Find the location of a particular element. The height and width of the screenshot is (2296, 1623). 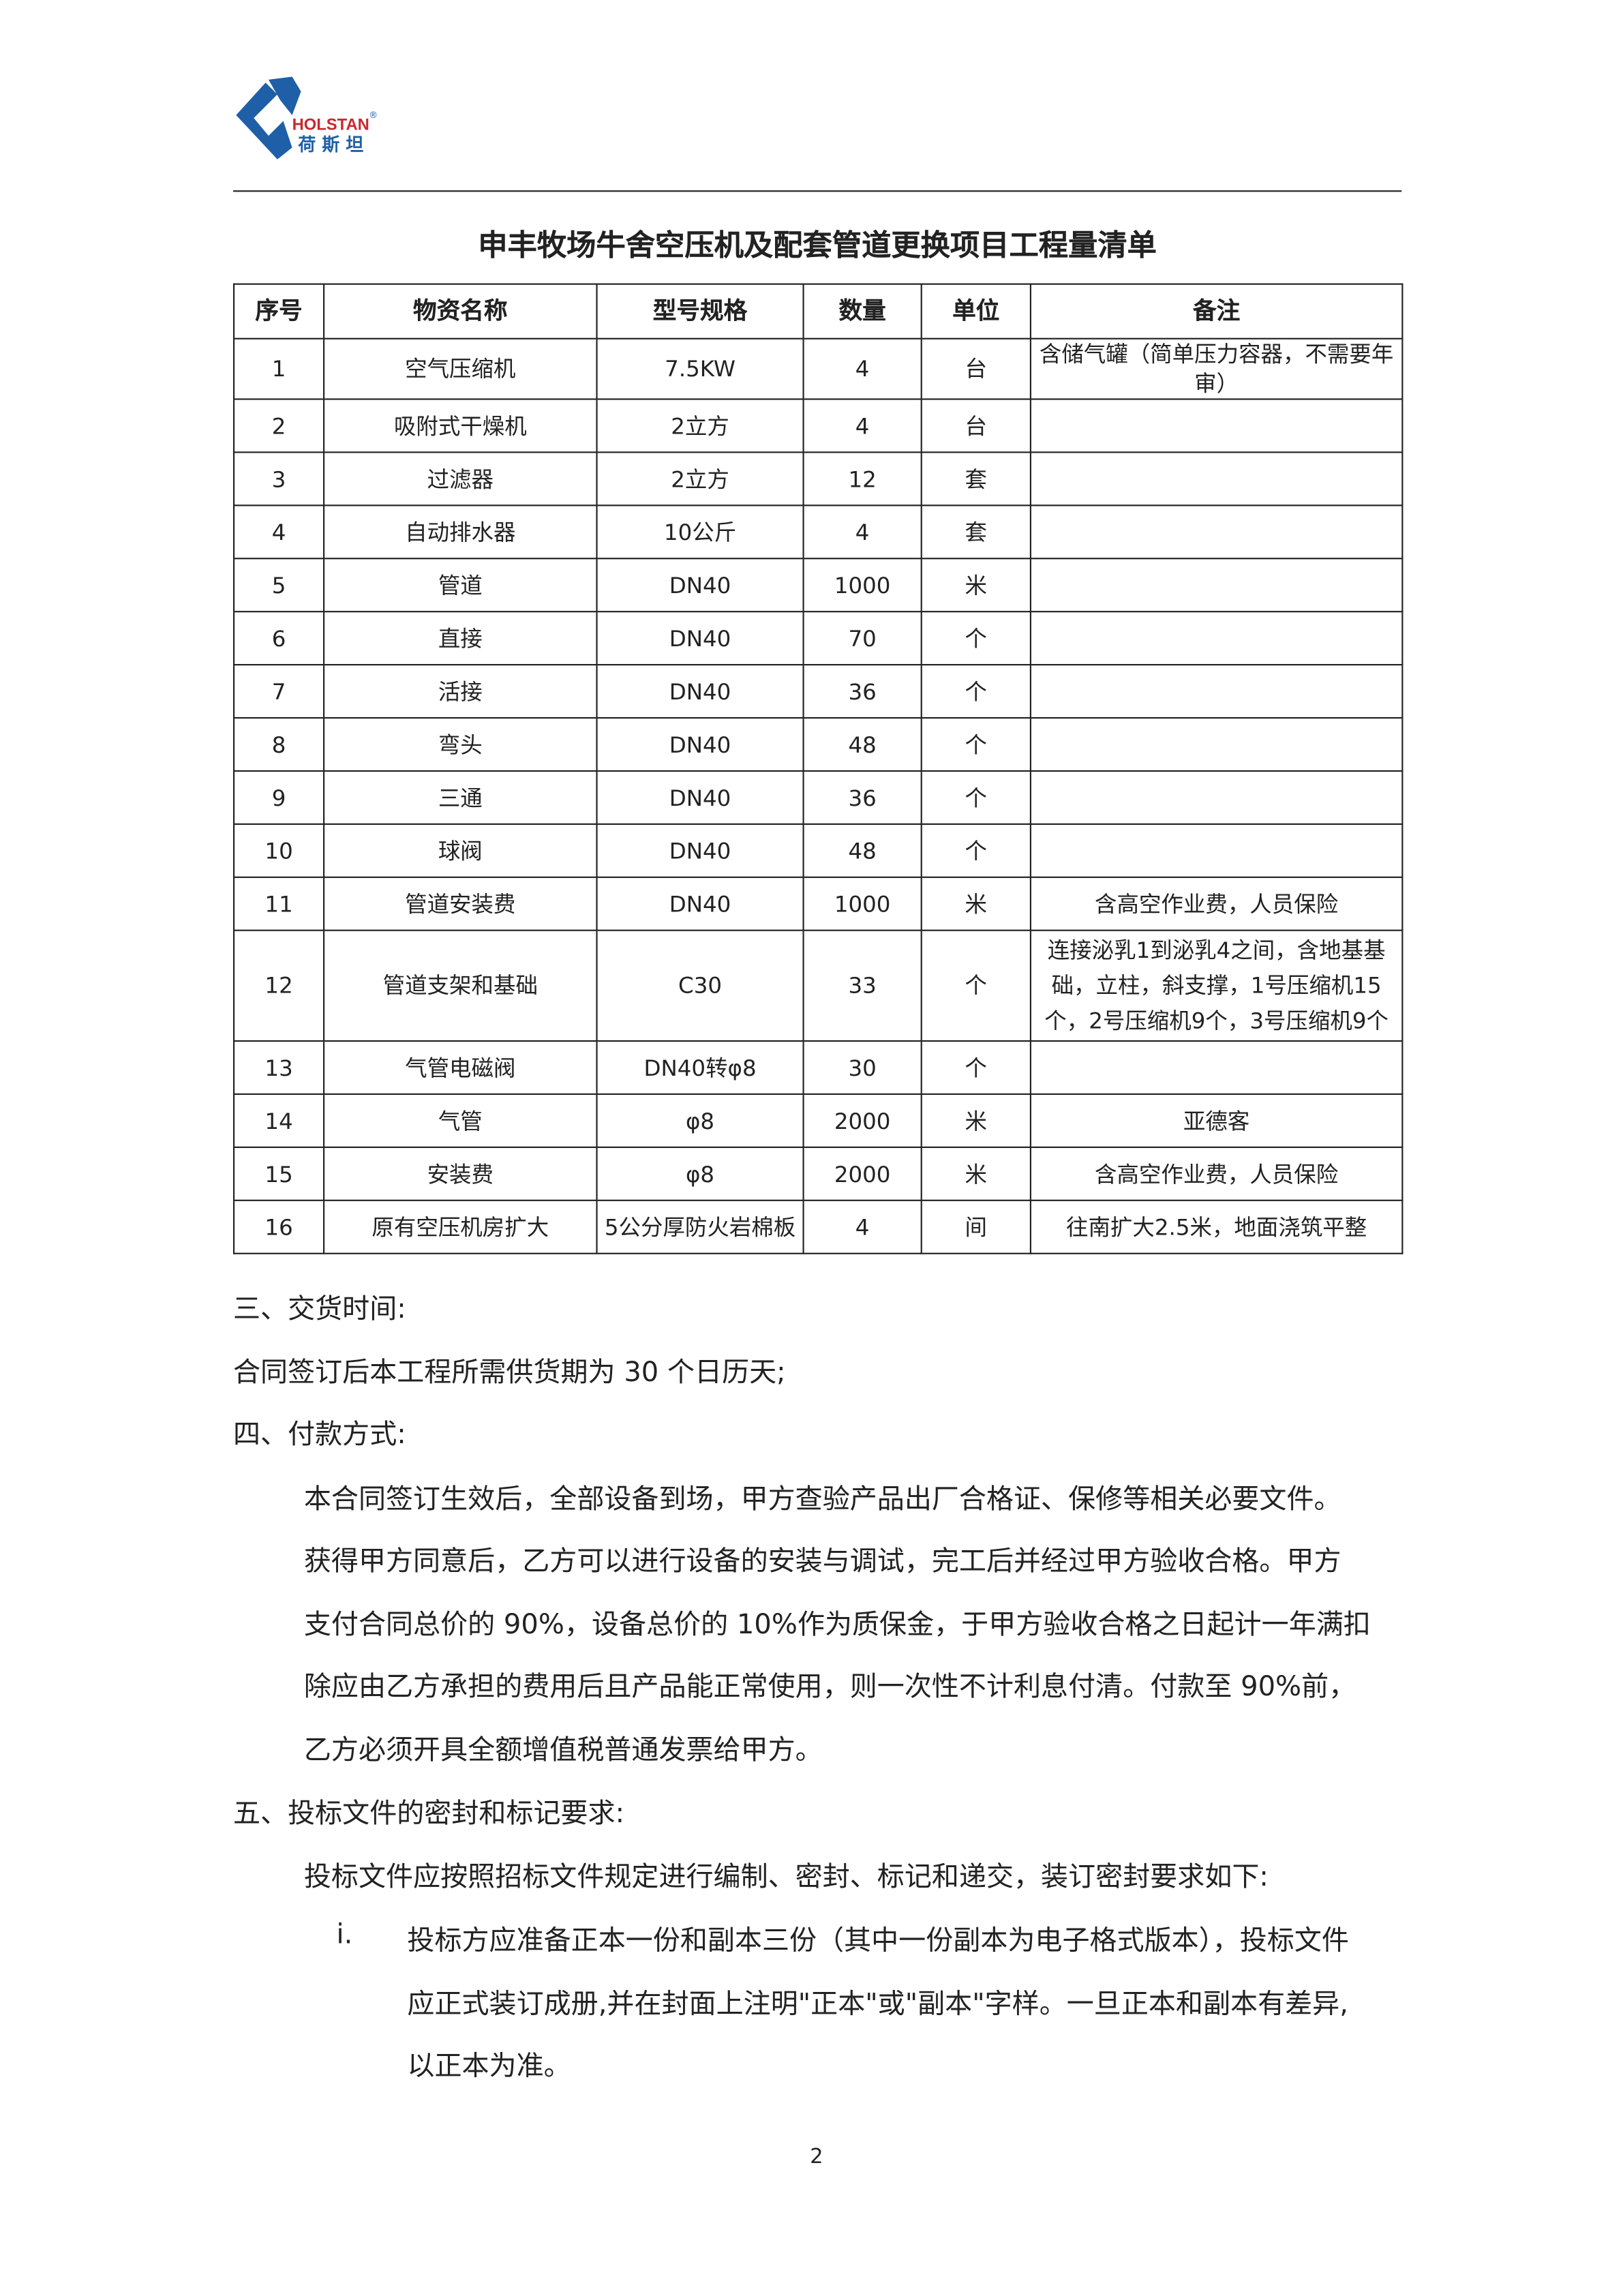

table-cell: 6 is located at coordinates (278, 638).